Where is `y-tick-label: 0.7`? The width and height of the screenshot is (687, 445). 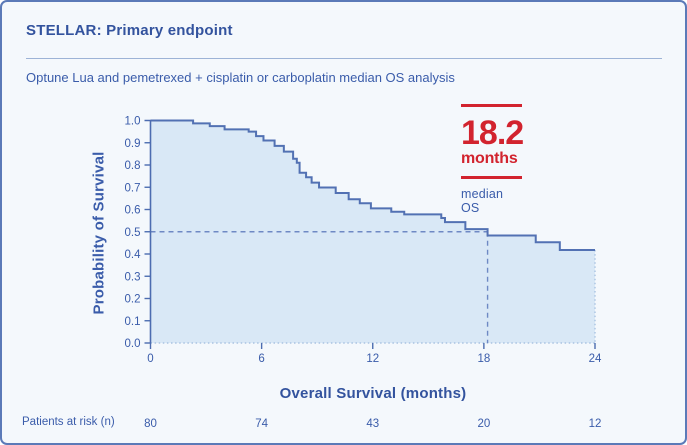
y-tick-label: 0.7 is located at coordinates (133, 188).